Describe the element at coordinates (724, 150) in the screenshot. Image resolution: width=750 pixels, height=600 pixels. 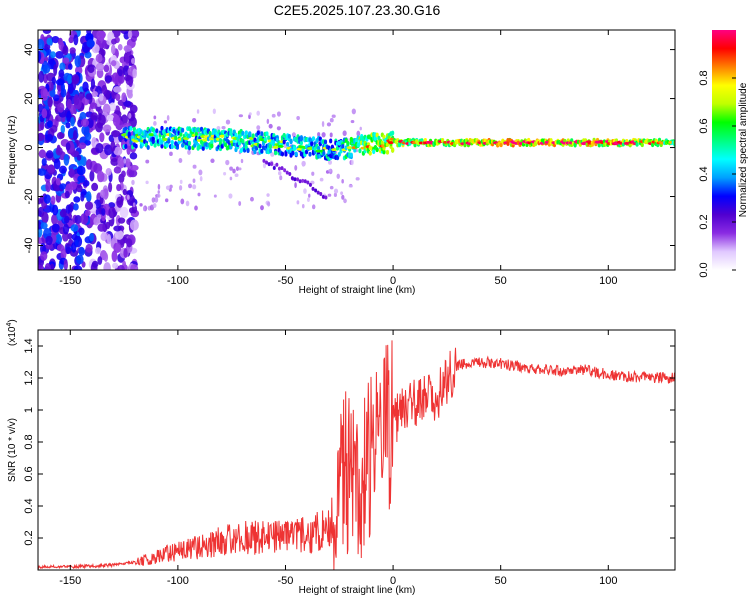
I see `colorbar-gradient` at that location.